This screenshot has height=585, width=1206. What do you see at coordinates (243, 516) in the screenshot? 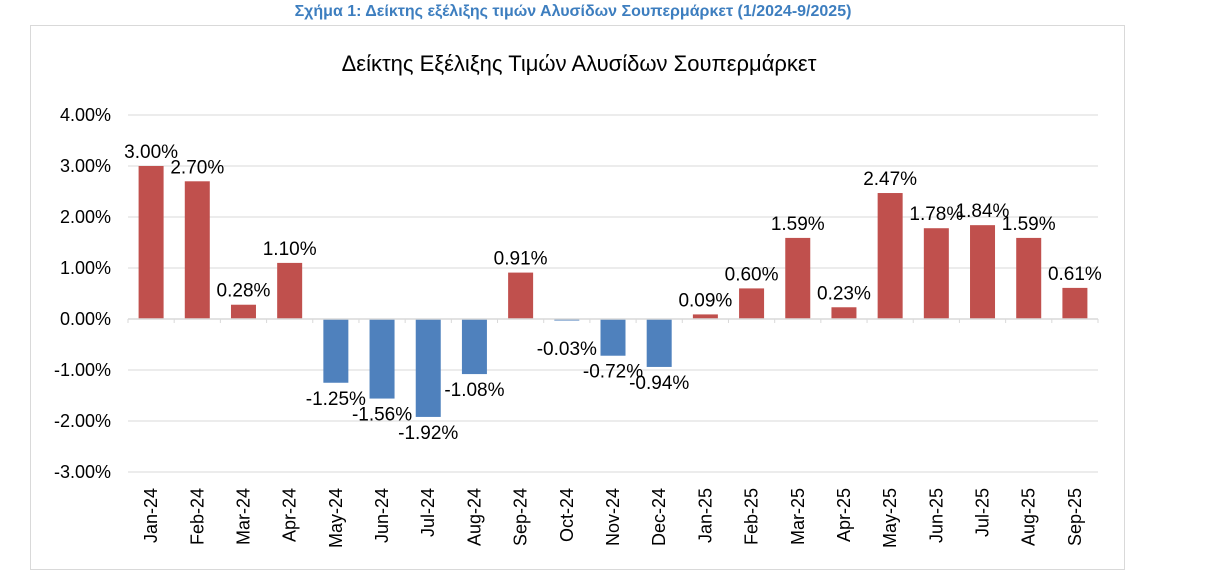
I see `x-tick-label: Mar-24` at bounding box center [243, 516].